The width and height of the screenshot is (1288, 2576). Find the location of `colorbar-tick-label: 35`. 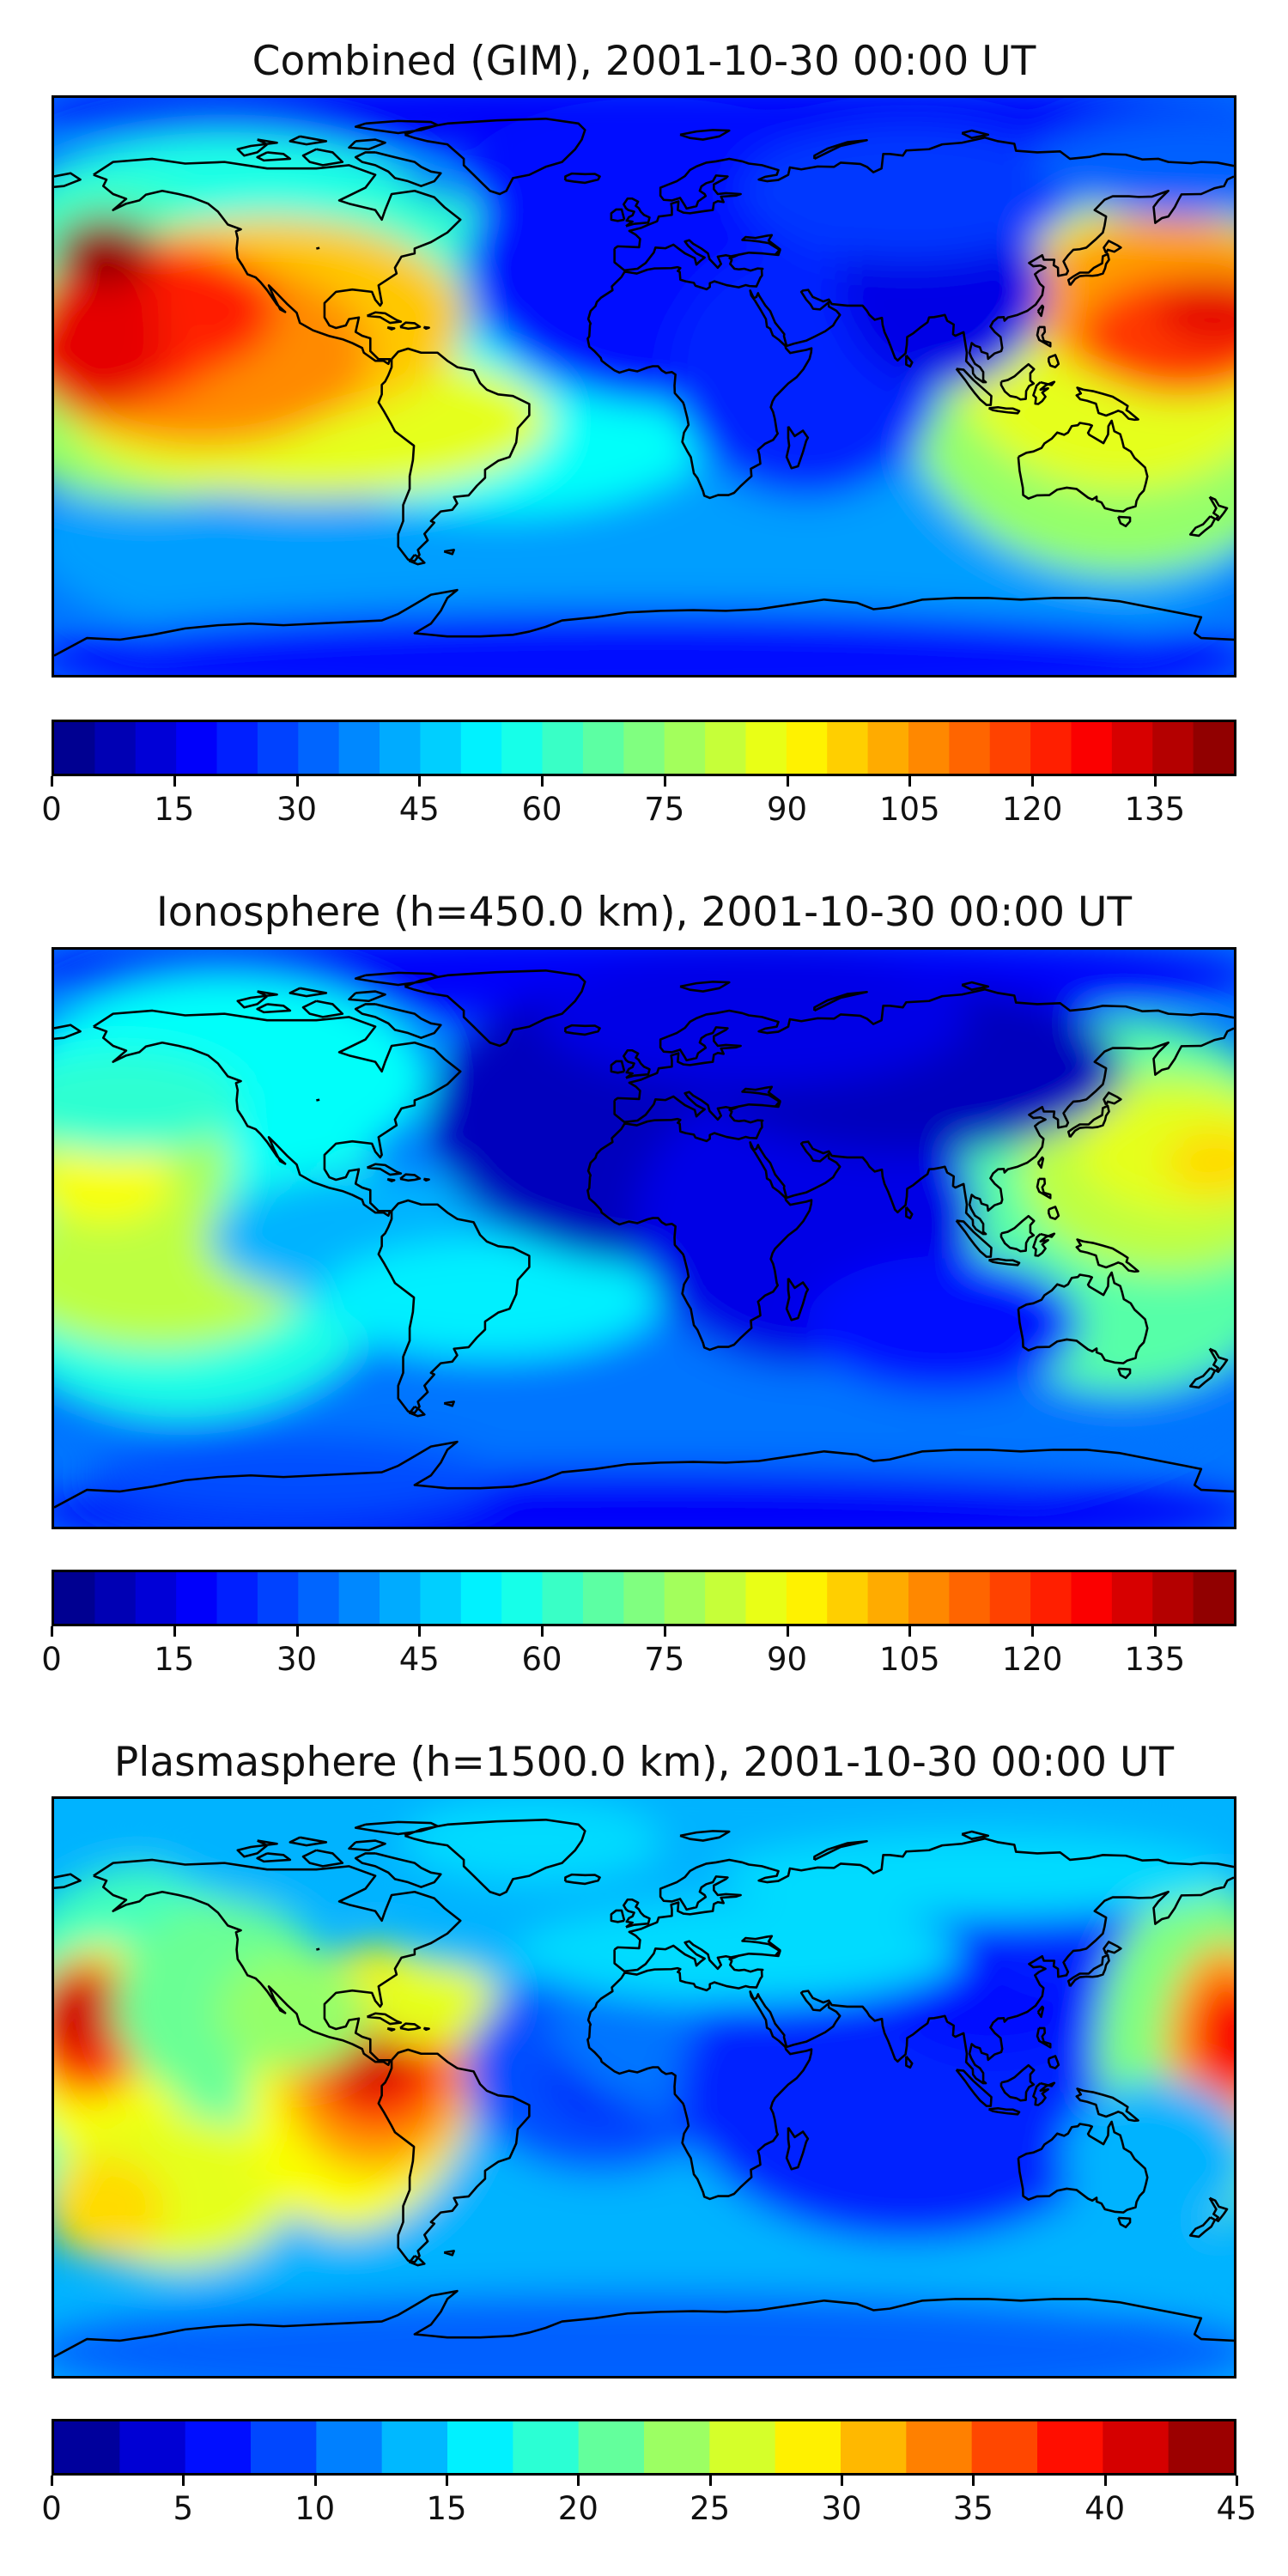

colorbar-tick-label: 35 is located at coordinates (973, 2508).